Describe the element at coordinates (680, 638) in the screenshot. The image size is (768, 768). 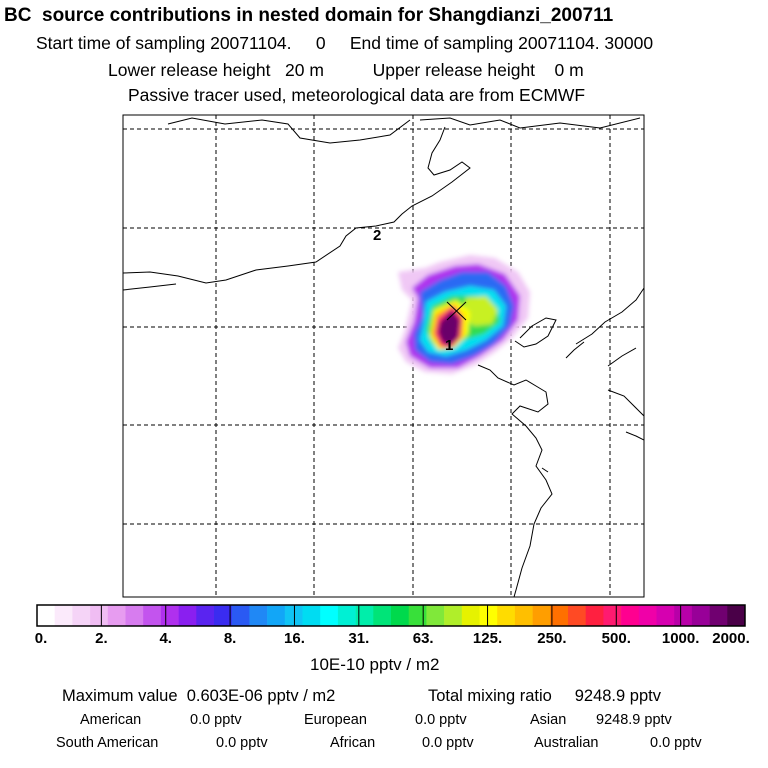
I see `colorbar-tick-label: 1000.` at that location.